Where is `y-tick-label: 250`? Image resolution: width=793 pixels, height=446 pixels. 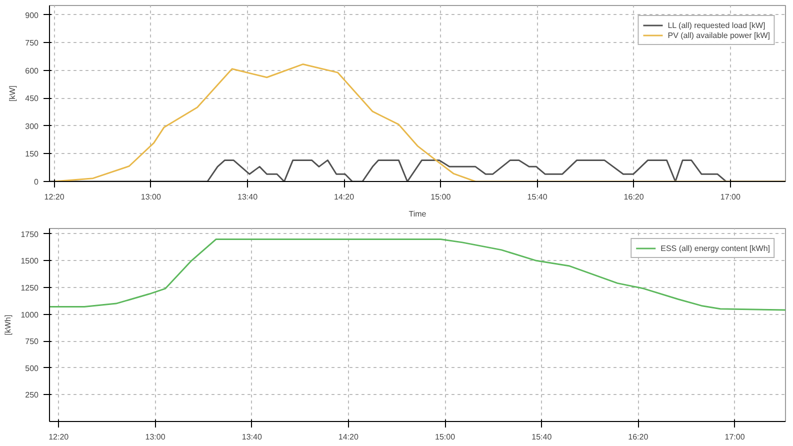
y-tick-label: 250 is located at coordinates (32, 395).